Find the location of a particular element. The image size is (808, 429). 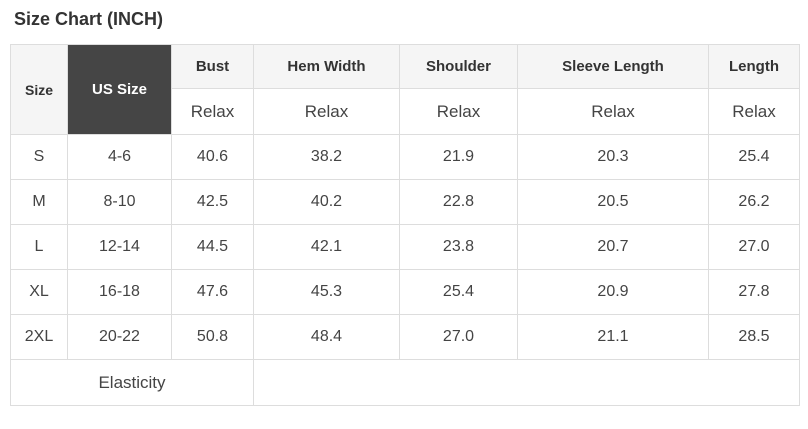

elasticity-label-cell: Elasticity is located at coordinates (132, 382).